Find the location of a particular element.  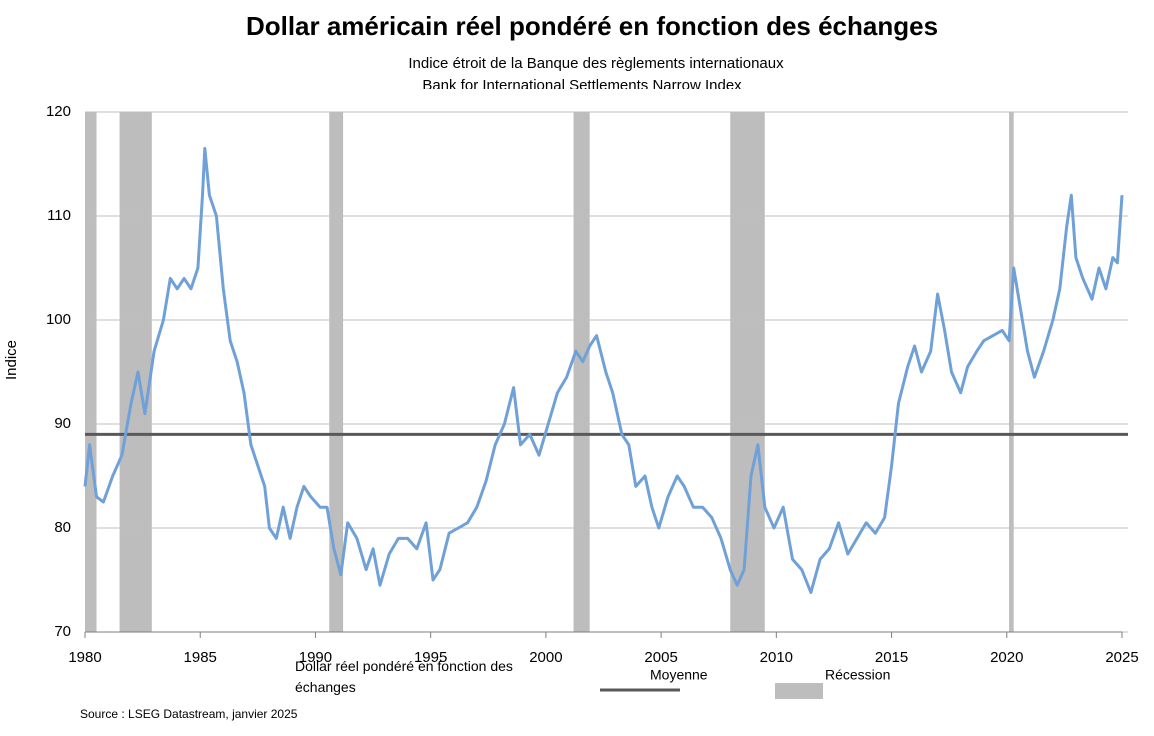

x-tick-label: 1985 is located at coordinates (200, 657).